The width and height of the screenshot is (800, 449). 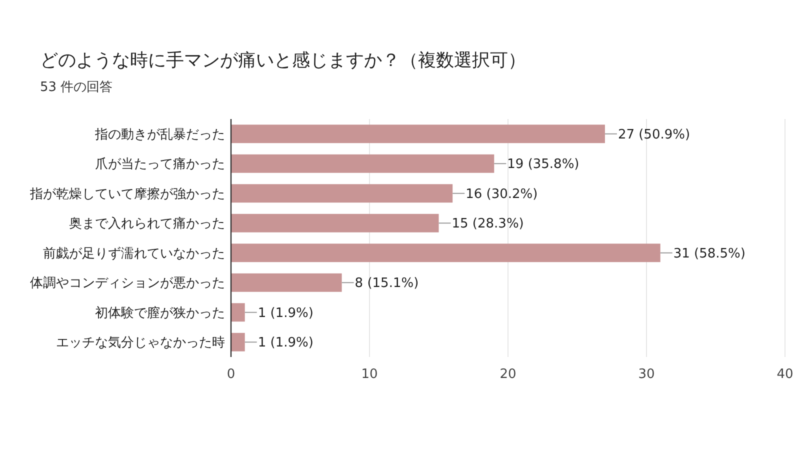 What do you see at coordinates (386, 284) in the screenshot?
I see `data-label: 8 (15.1%)` at bounding box center [386, 284].